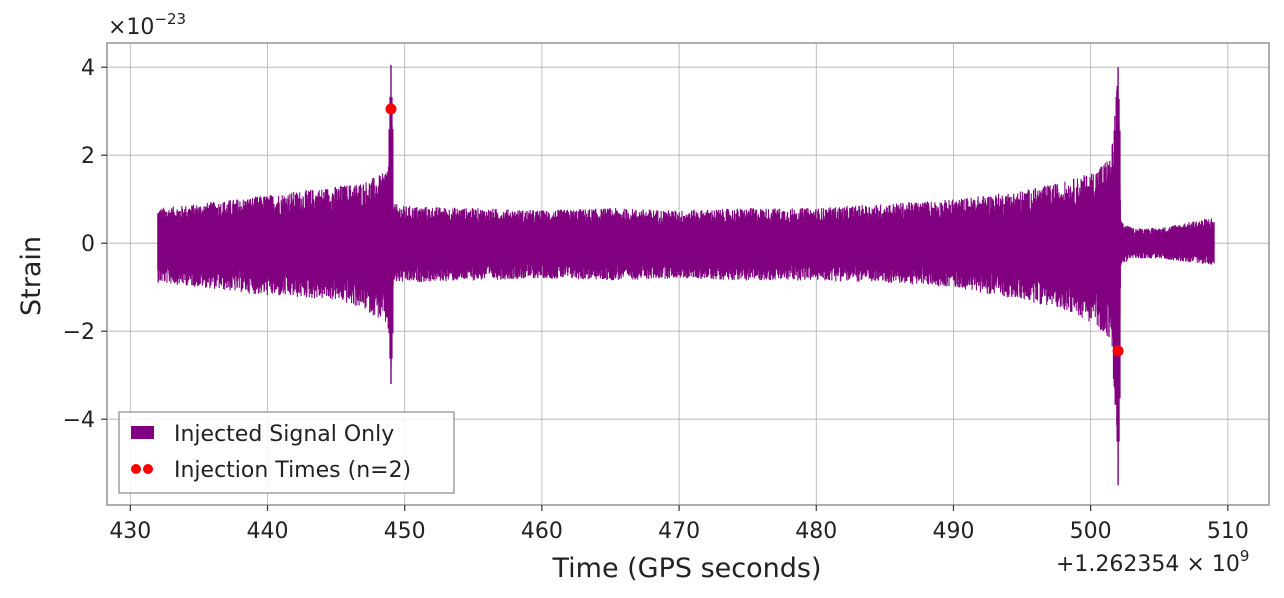 This screenshot has width=1284, height=598. I want to click on x-tick-label: 460, so click(542, 531).